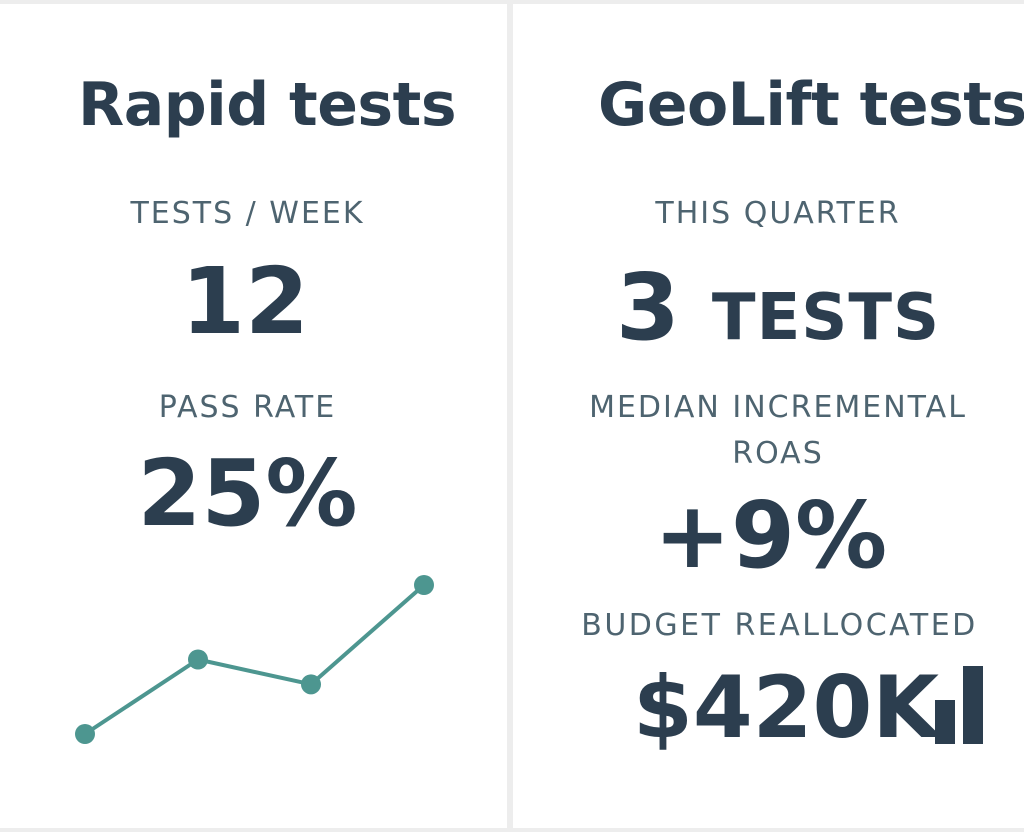 The width and height of the screenshot is (1024, 832). Describe the element at coordinates (770, 535) in the screenshot. I see `median-roas-value: +9%` at that location.